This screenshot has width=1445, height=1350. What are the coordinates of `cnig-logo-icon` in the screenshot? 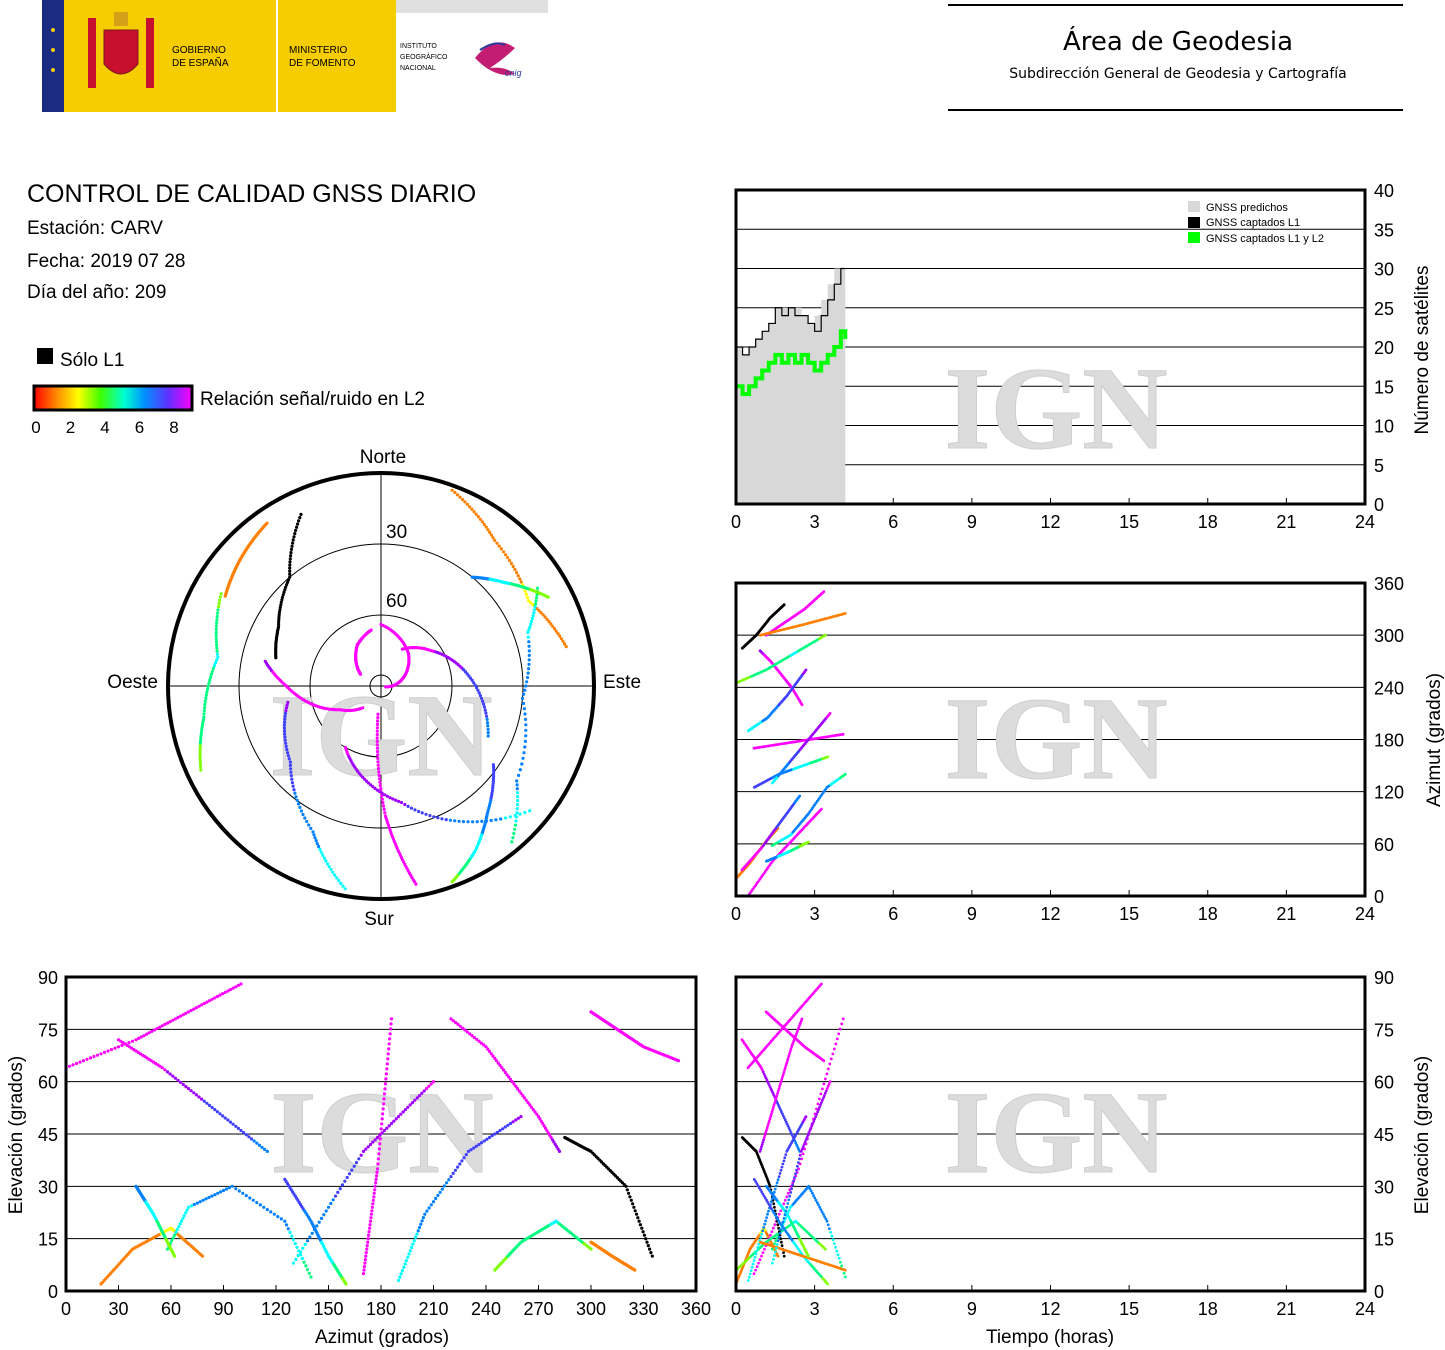 It's located at (495, 58).